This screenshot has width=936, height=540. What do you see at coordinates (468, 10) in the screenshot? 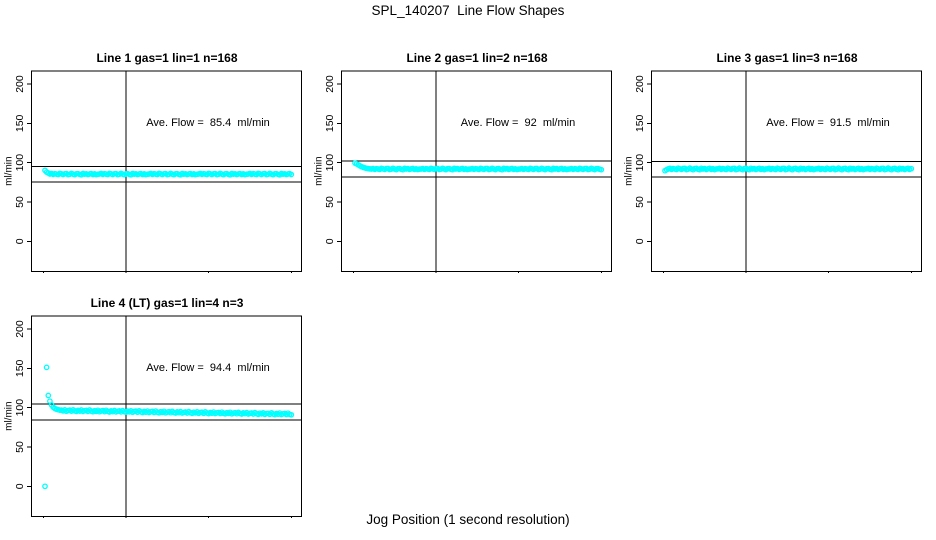
I see `figure-title: SPL_140207 Line Flow Shapes` at bounding box center [468, 10].